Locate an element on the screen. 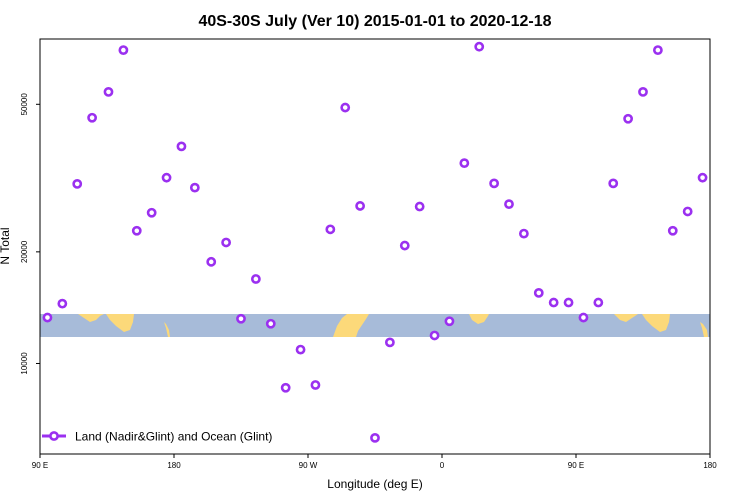 The height and width of the screenshot is (500, 750). y-tick-label: 20000 is located at coordinates (24, 251).